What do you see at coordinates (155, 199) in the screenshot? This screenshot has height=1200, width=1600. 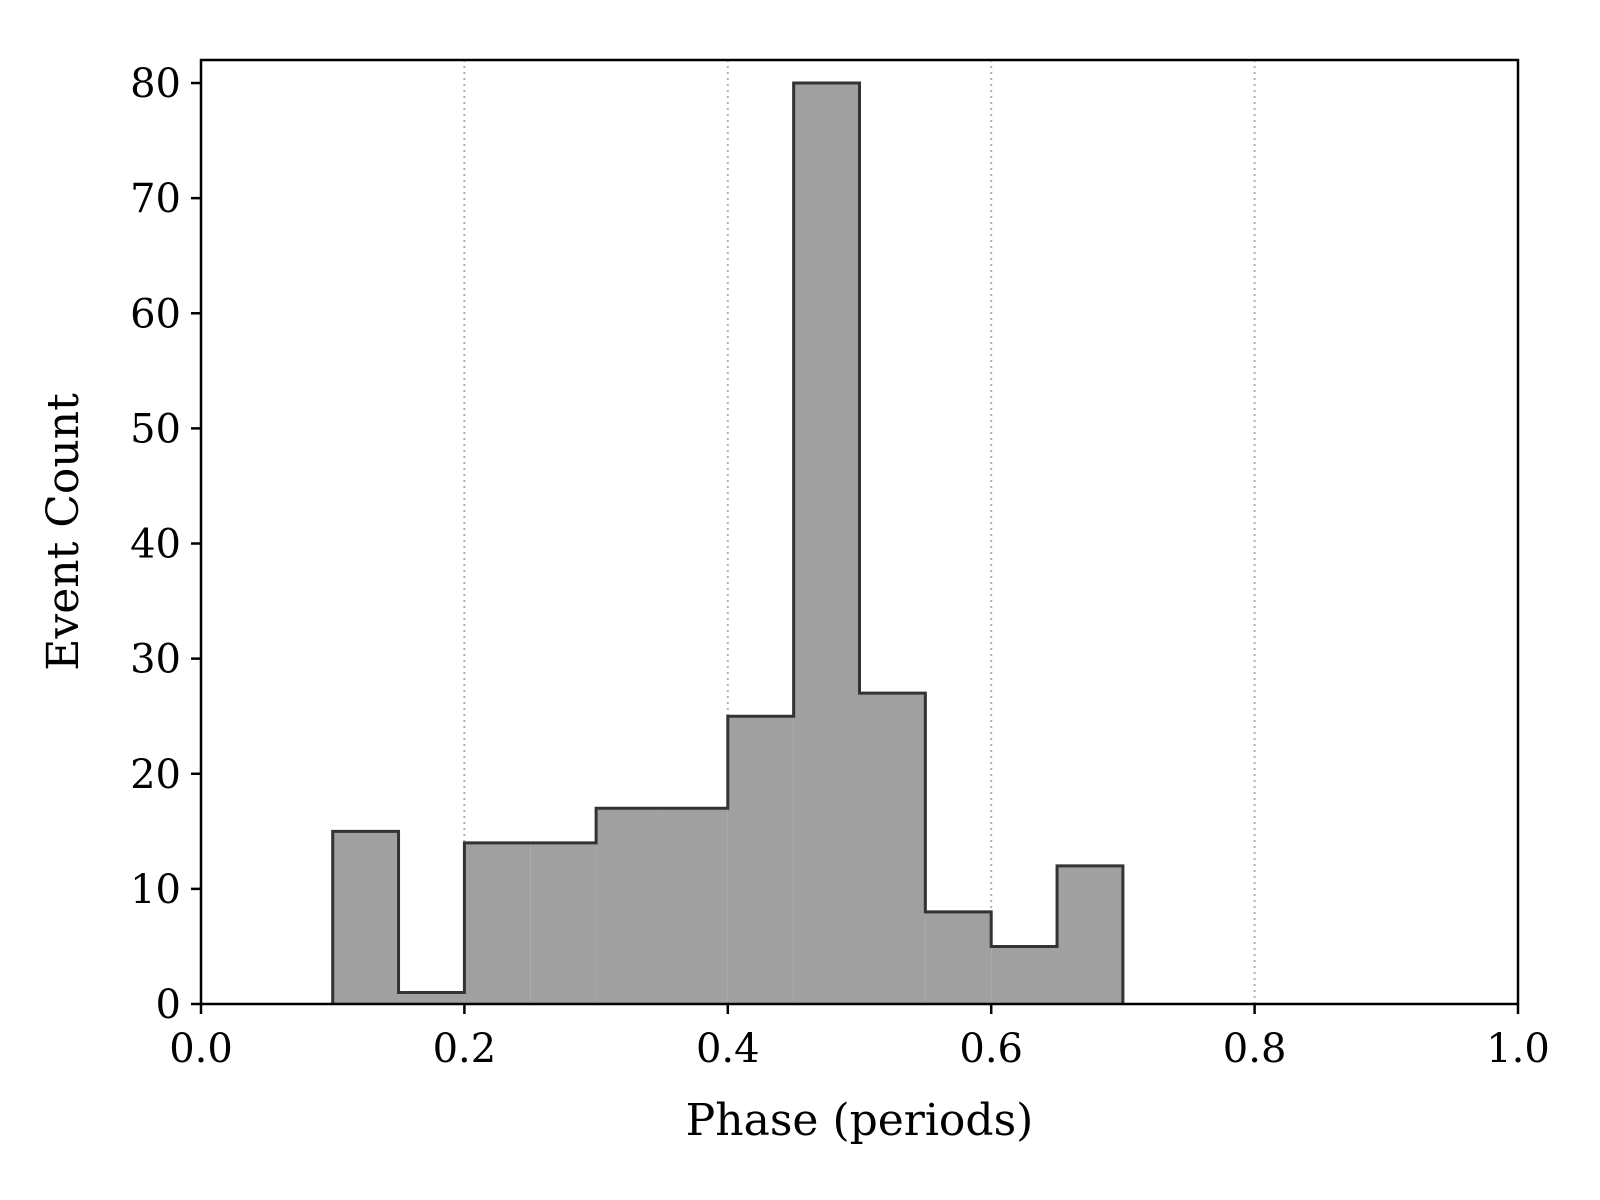 I see `y-tick-label-7: 70` at bounding box center [155, 199].